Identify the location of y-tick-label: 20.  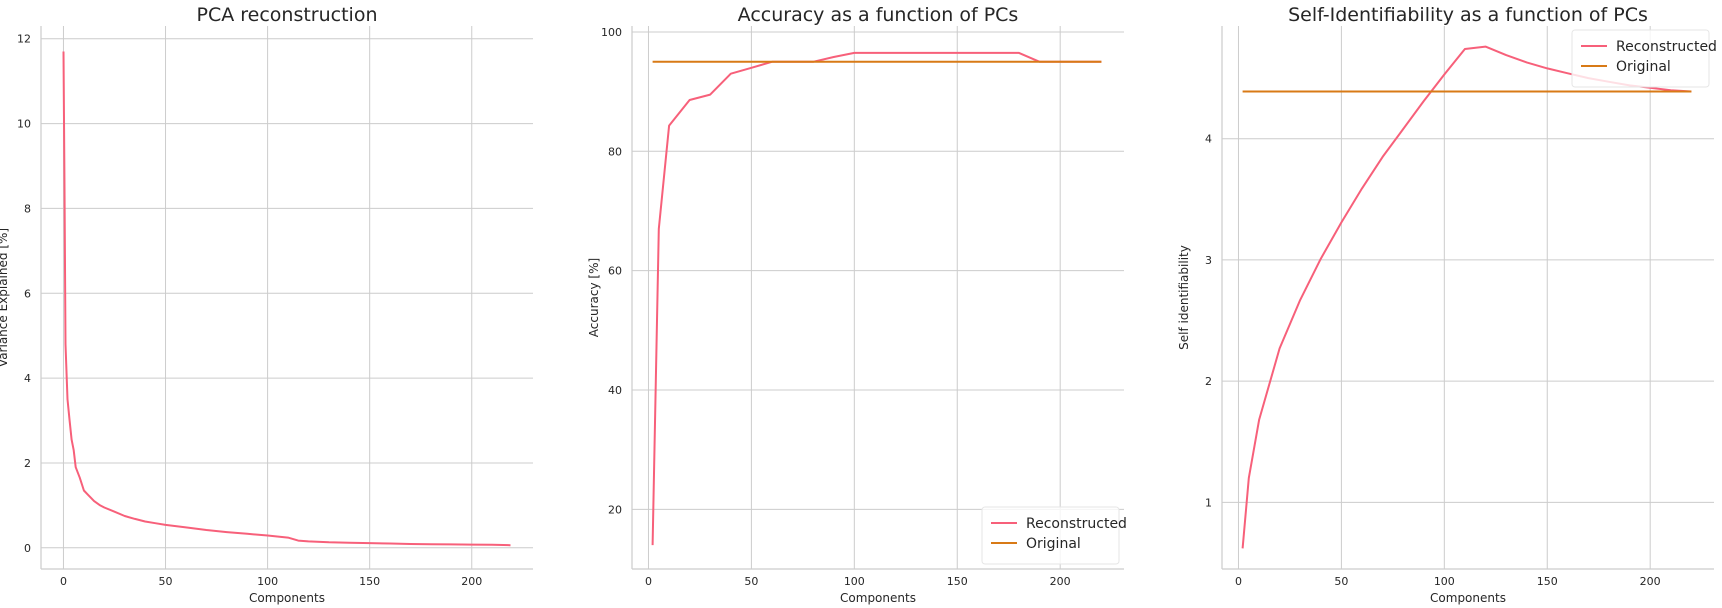
(615, 509).